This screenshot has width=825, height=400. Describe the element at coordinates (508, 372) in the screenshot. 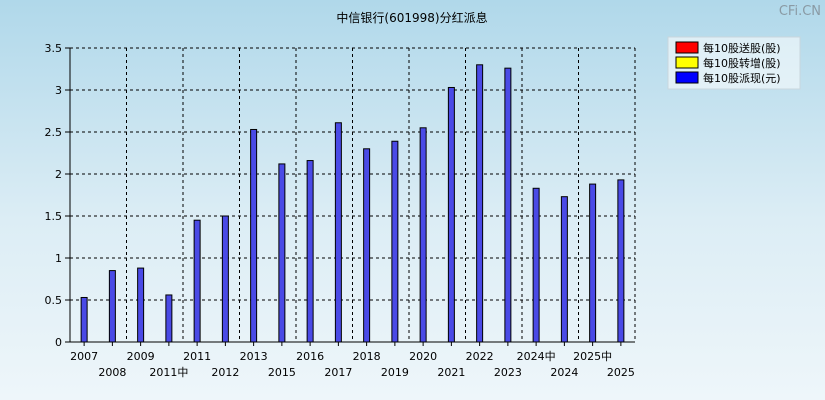

I see `x-tick-label: 2023` at that location.